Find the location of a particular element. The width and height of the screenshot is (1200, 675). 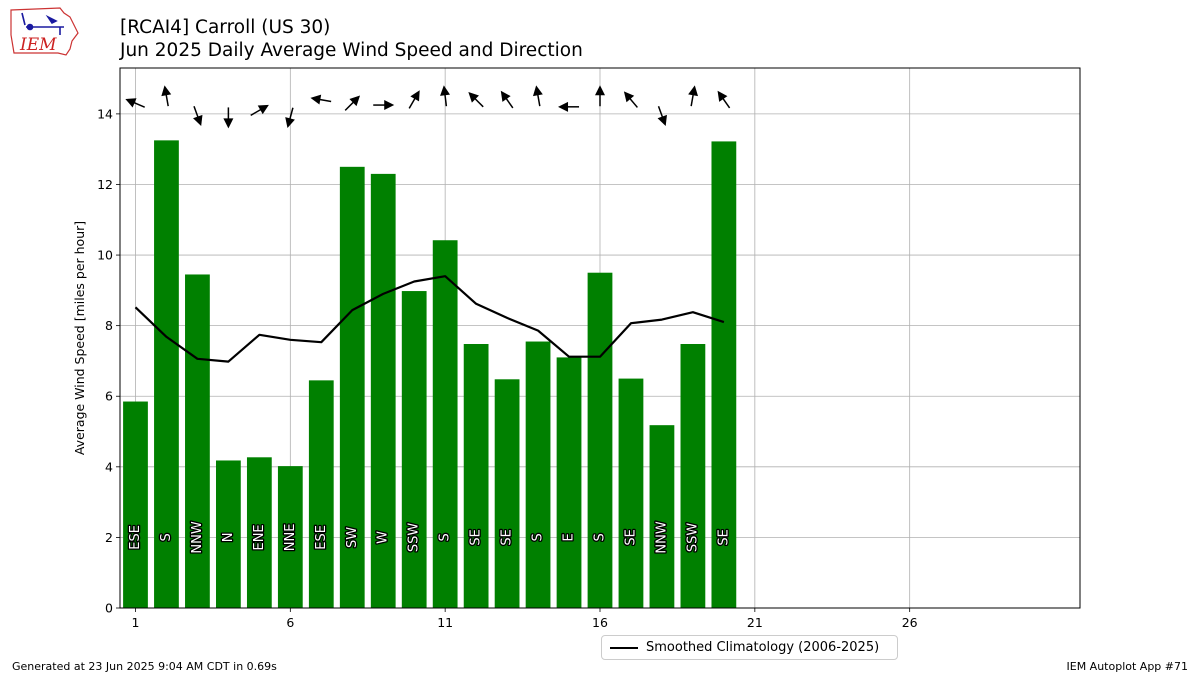

climatology-line-layer is located at coordinates (429, 319).